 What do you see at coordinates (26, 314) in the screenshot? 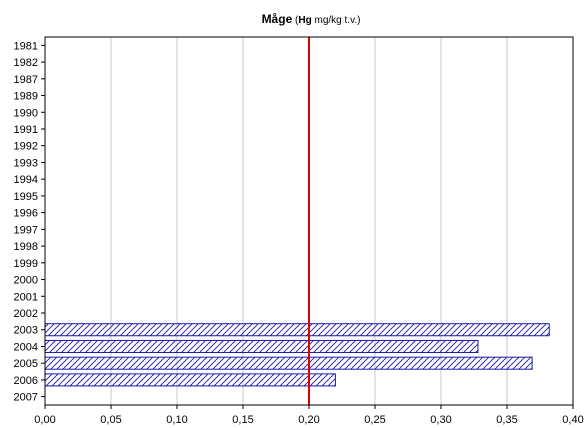
I see `y-tick-label: 2002` at bounding box center [26, 314].